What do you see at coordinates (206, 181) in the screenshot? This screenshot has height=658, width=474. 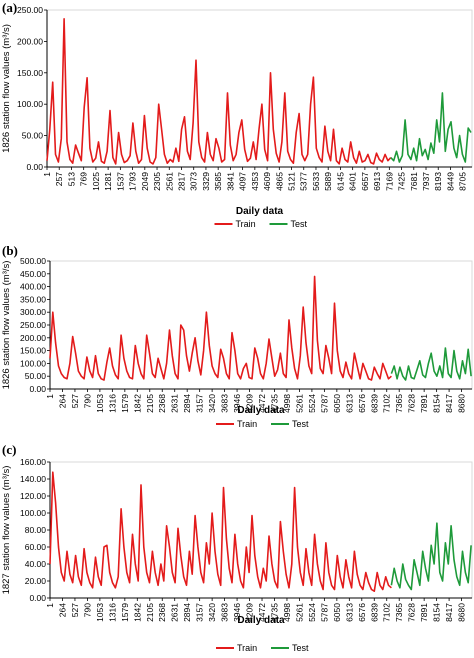 I see `x-tick-label: 3329` at bounding box center [206, 181].